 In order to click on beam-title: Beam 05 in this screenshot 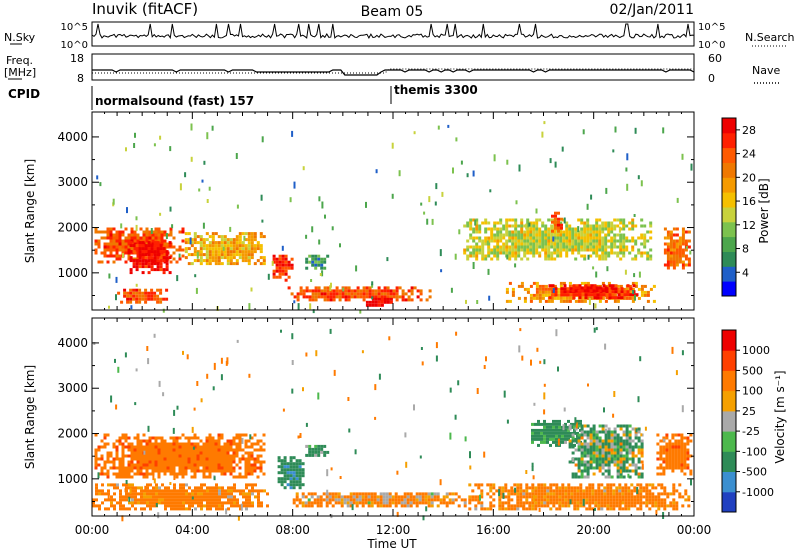, I will do `click(392, 12)`.